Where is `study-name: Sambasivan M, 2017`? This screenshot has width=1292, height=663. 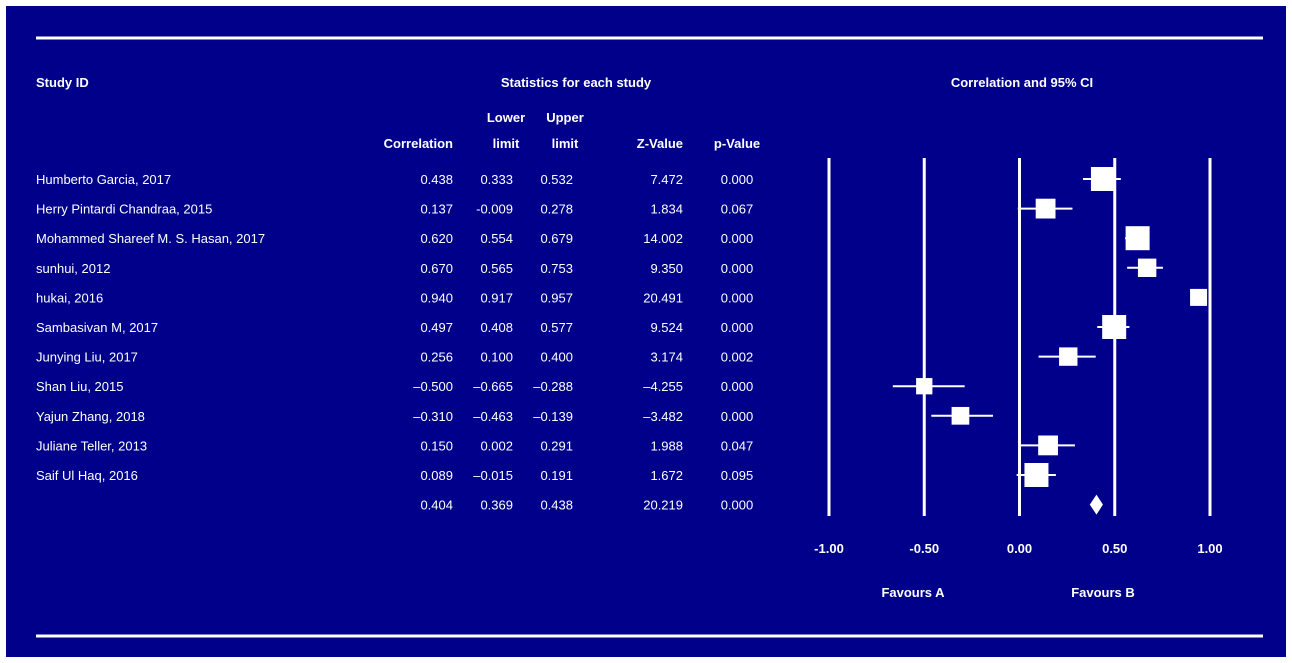
study-name: Sambasivan M, 2017 is located at coordinates (97, 327).